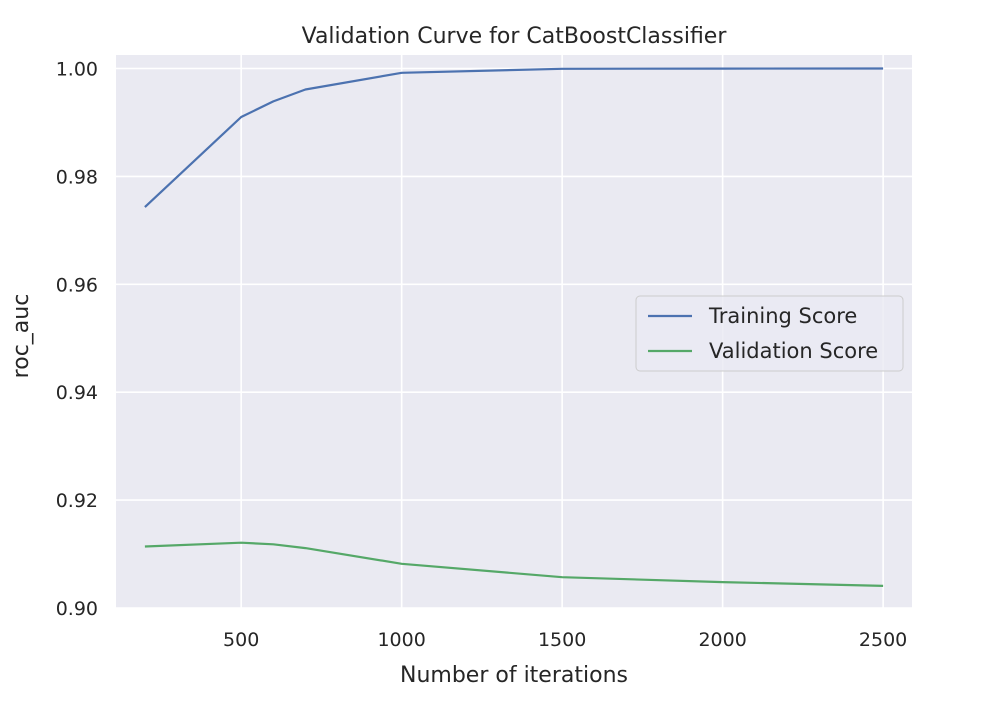 Image resolution: width=1000 pixels, height=718 pixels. What do you see at coordinates (515, 36) in the screenshot?
I see `chart-title: Validation Curve for CatBoostClassifier` at bounding box center [515, 36].